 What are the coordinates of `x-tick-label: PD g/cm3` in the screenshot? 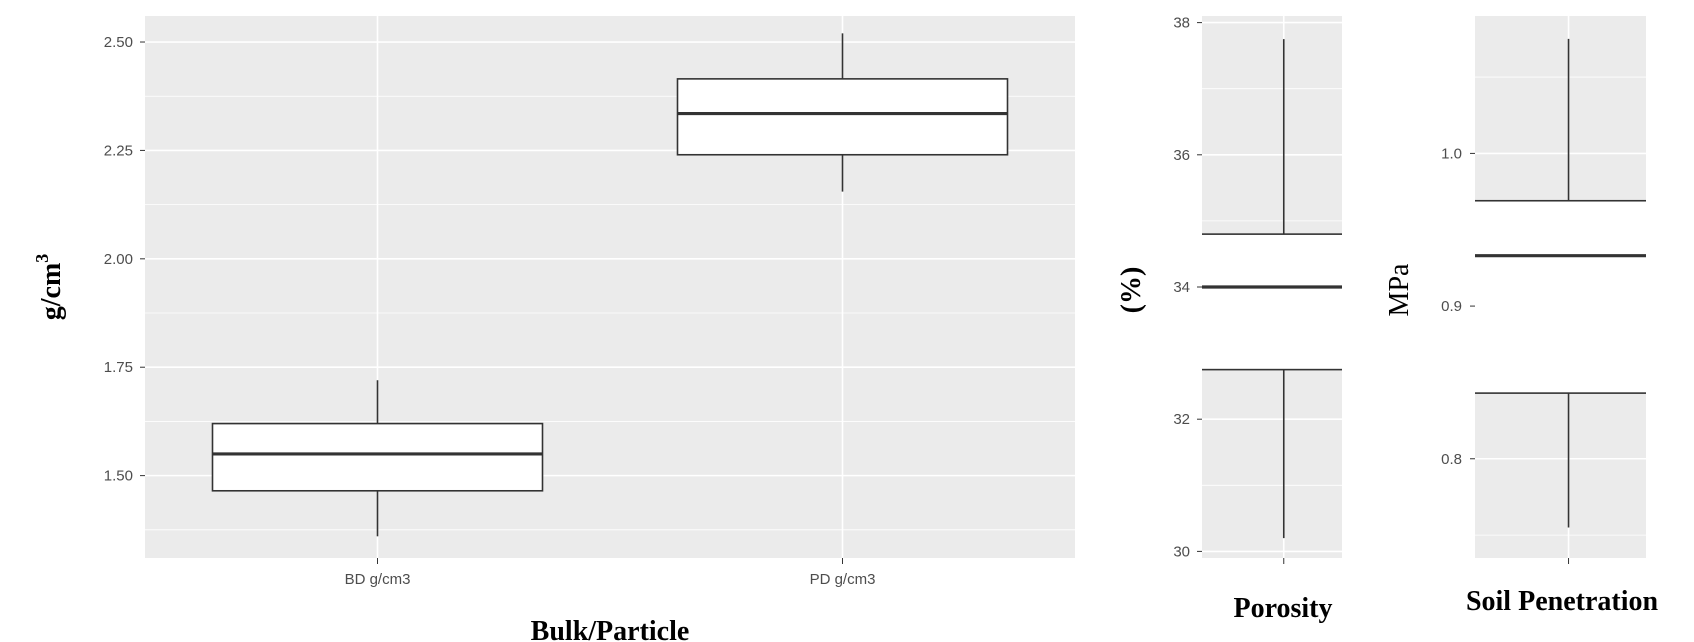 It's located at (843, 579).